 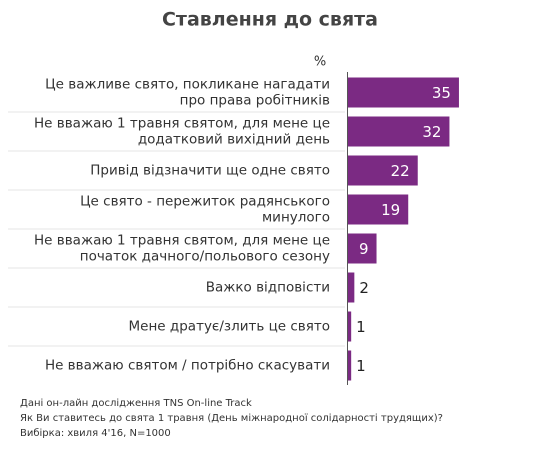 I want to click on category-label: минулого, so click(x=296, y=218).